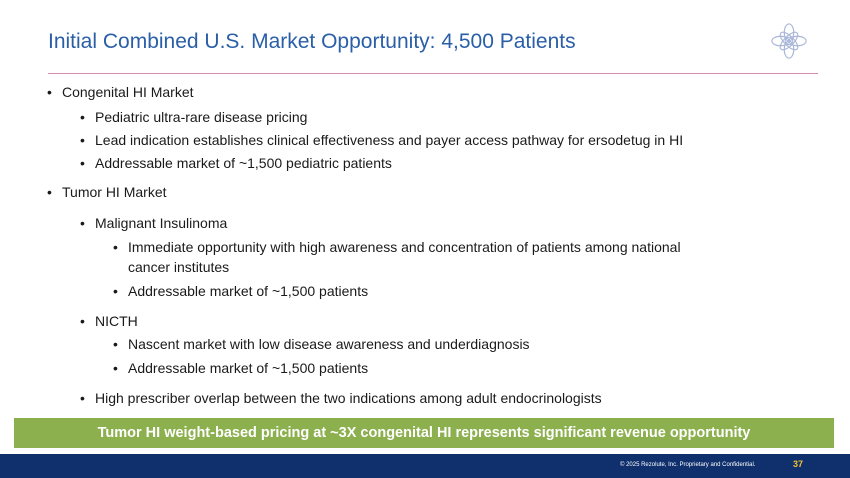 The width and height of the screenshot is (850, 478). Describe the element at coordinates (789, 41) in the screenshot. I see `flower-logo-icon` at that location.